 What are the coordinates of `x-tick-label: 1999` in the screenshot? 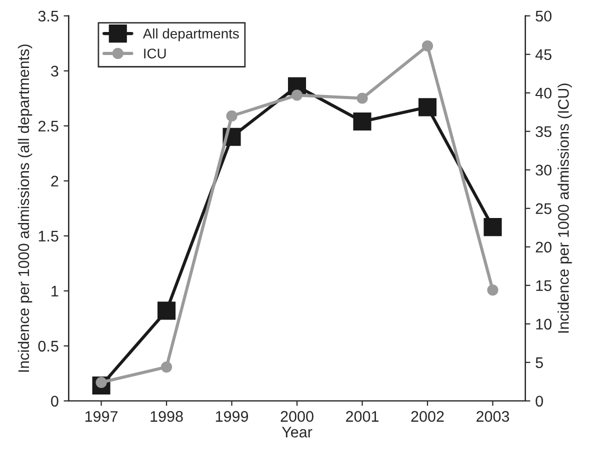 It's located at (232, 416).